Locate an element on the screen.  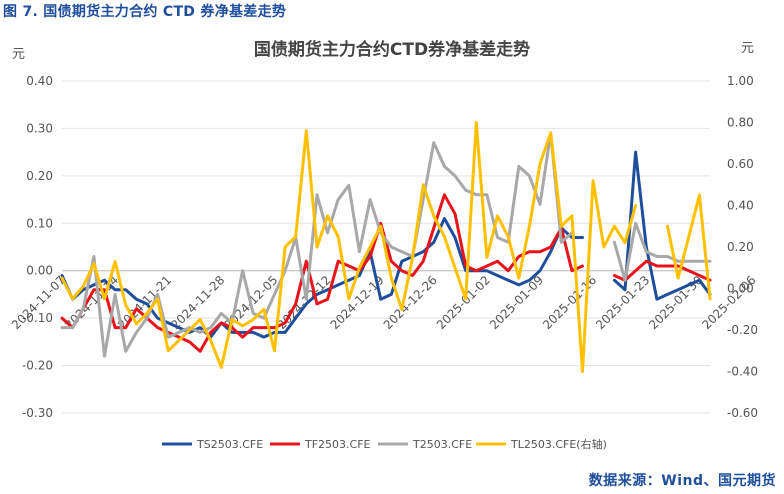
y-tick-label-right: 0.20 is located at coordinates (740, 247).